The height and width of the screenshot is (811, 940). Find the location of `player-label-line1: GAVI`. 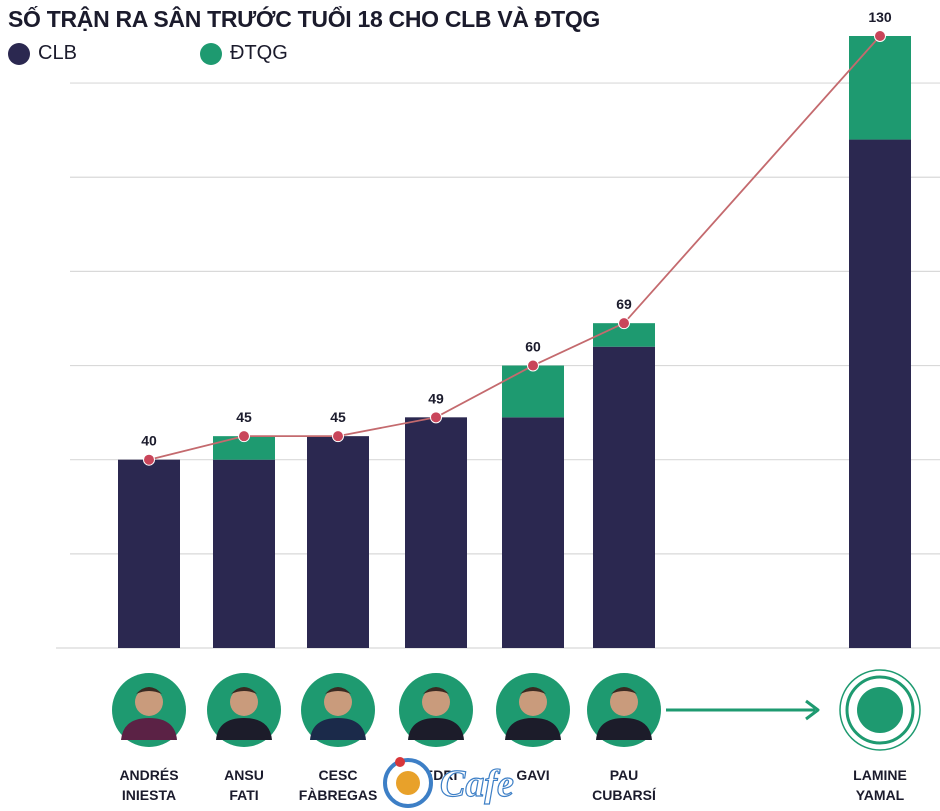

player-label-line1: GAVI is located at coordinates (532, 775).